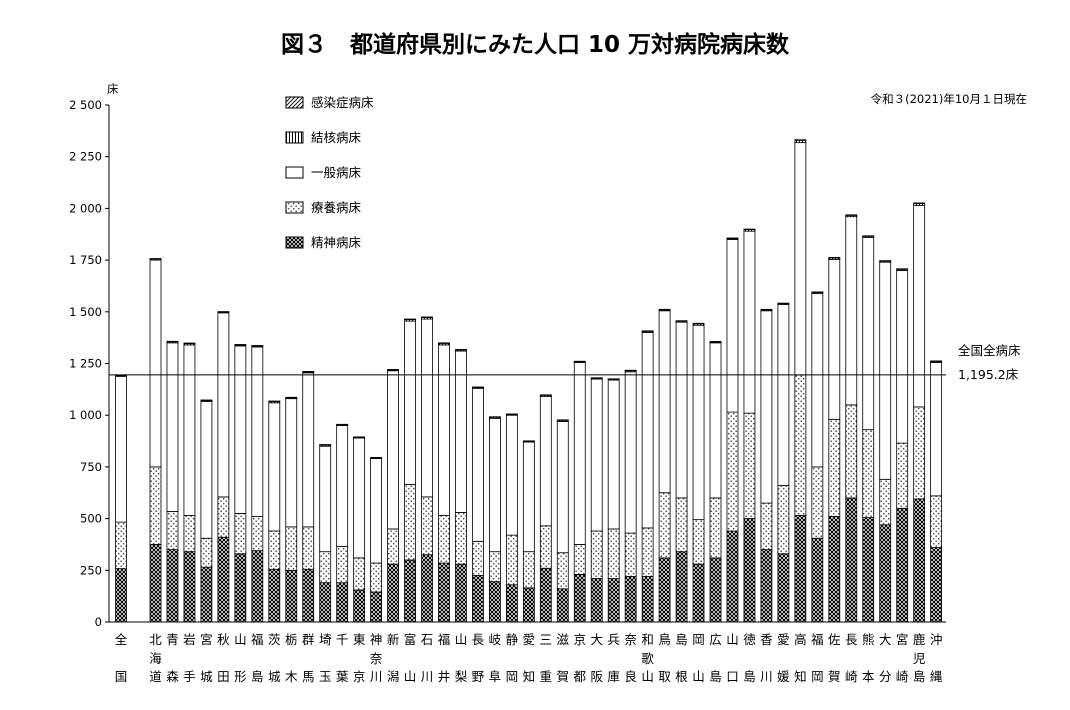 The image size is (1070, 710). Describe the element at coordinates (223, 467) in the screenshot. I see `bar-秋田` at that location.